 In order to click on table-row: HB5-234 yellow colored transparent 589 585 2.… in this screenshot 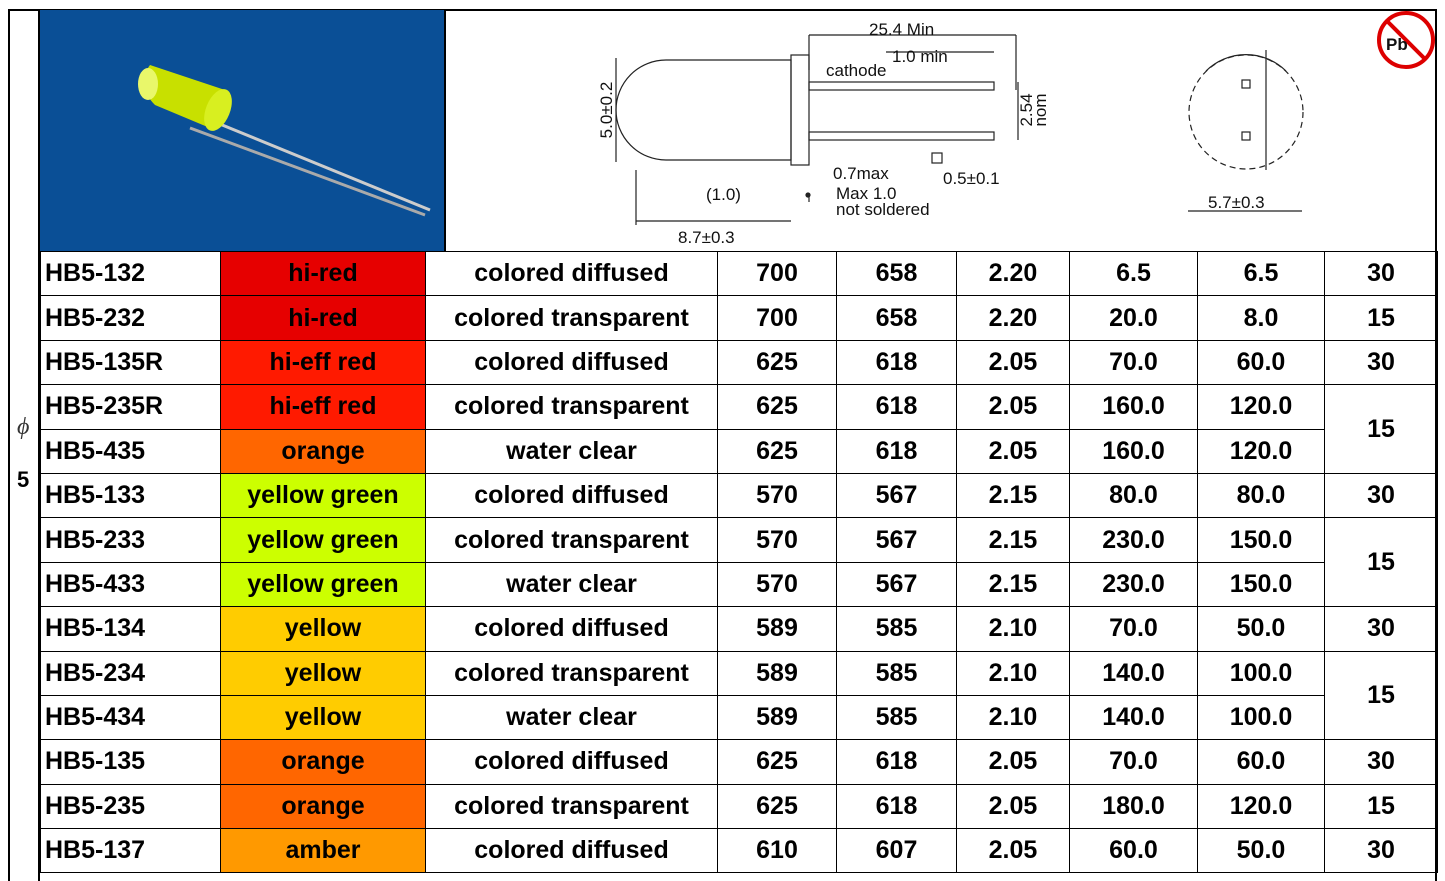, I will do `click(739, 695)`.